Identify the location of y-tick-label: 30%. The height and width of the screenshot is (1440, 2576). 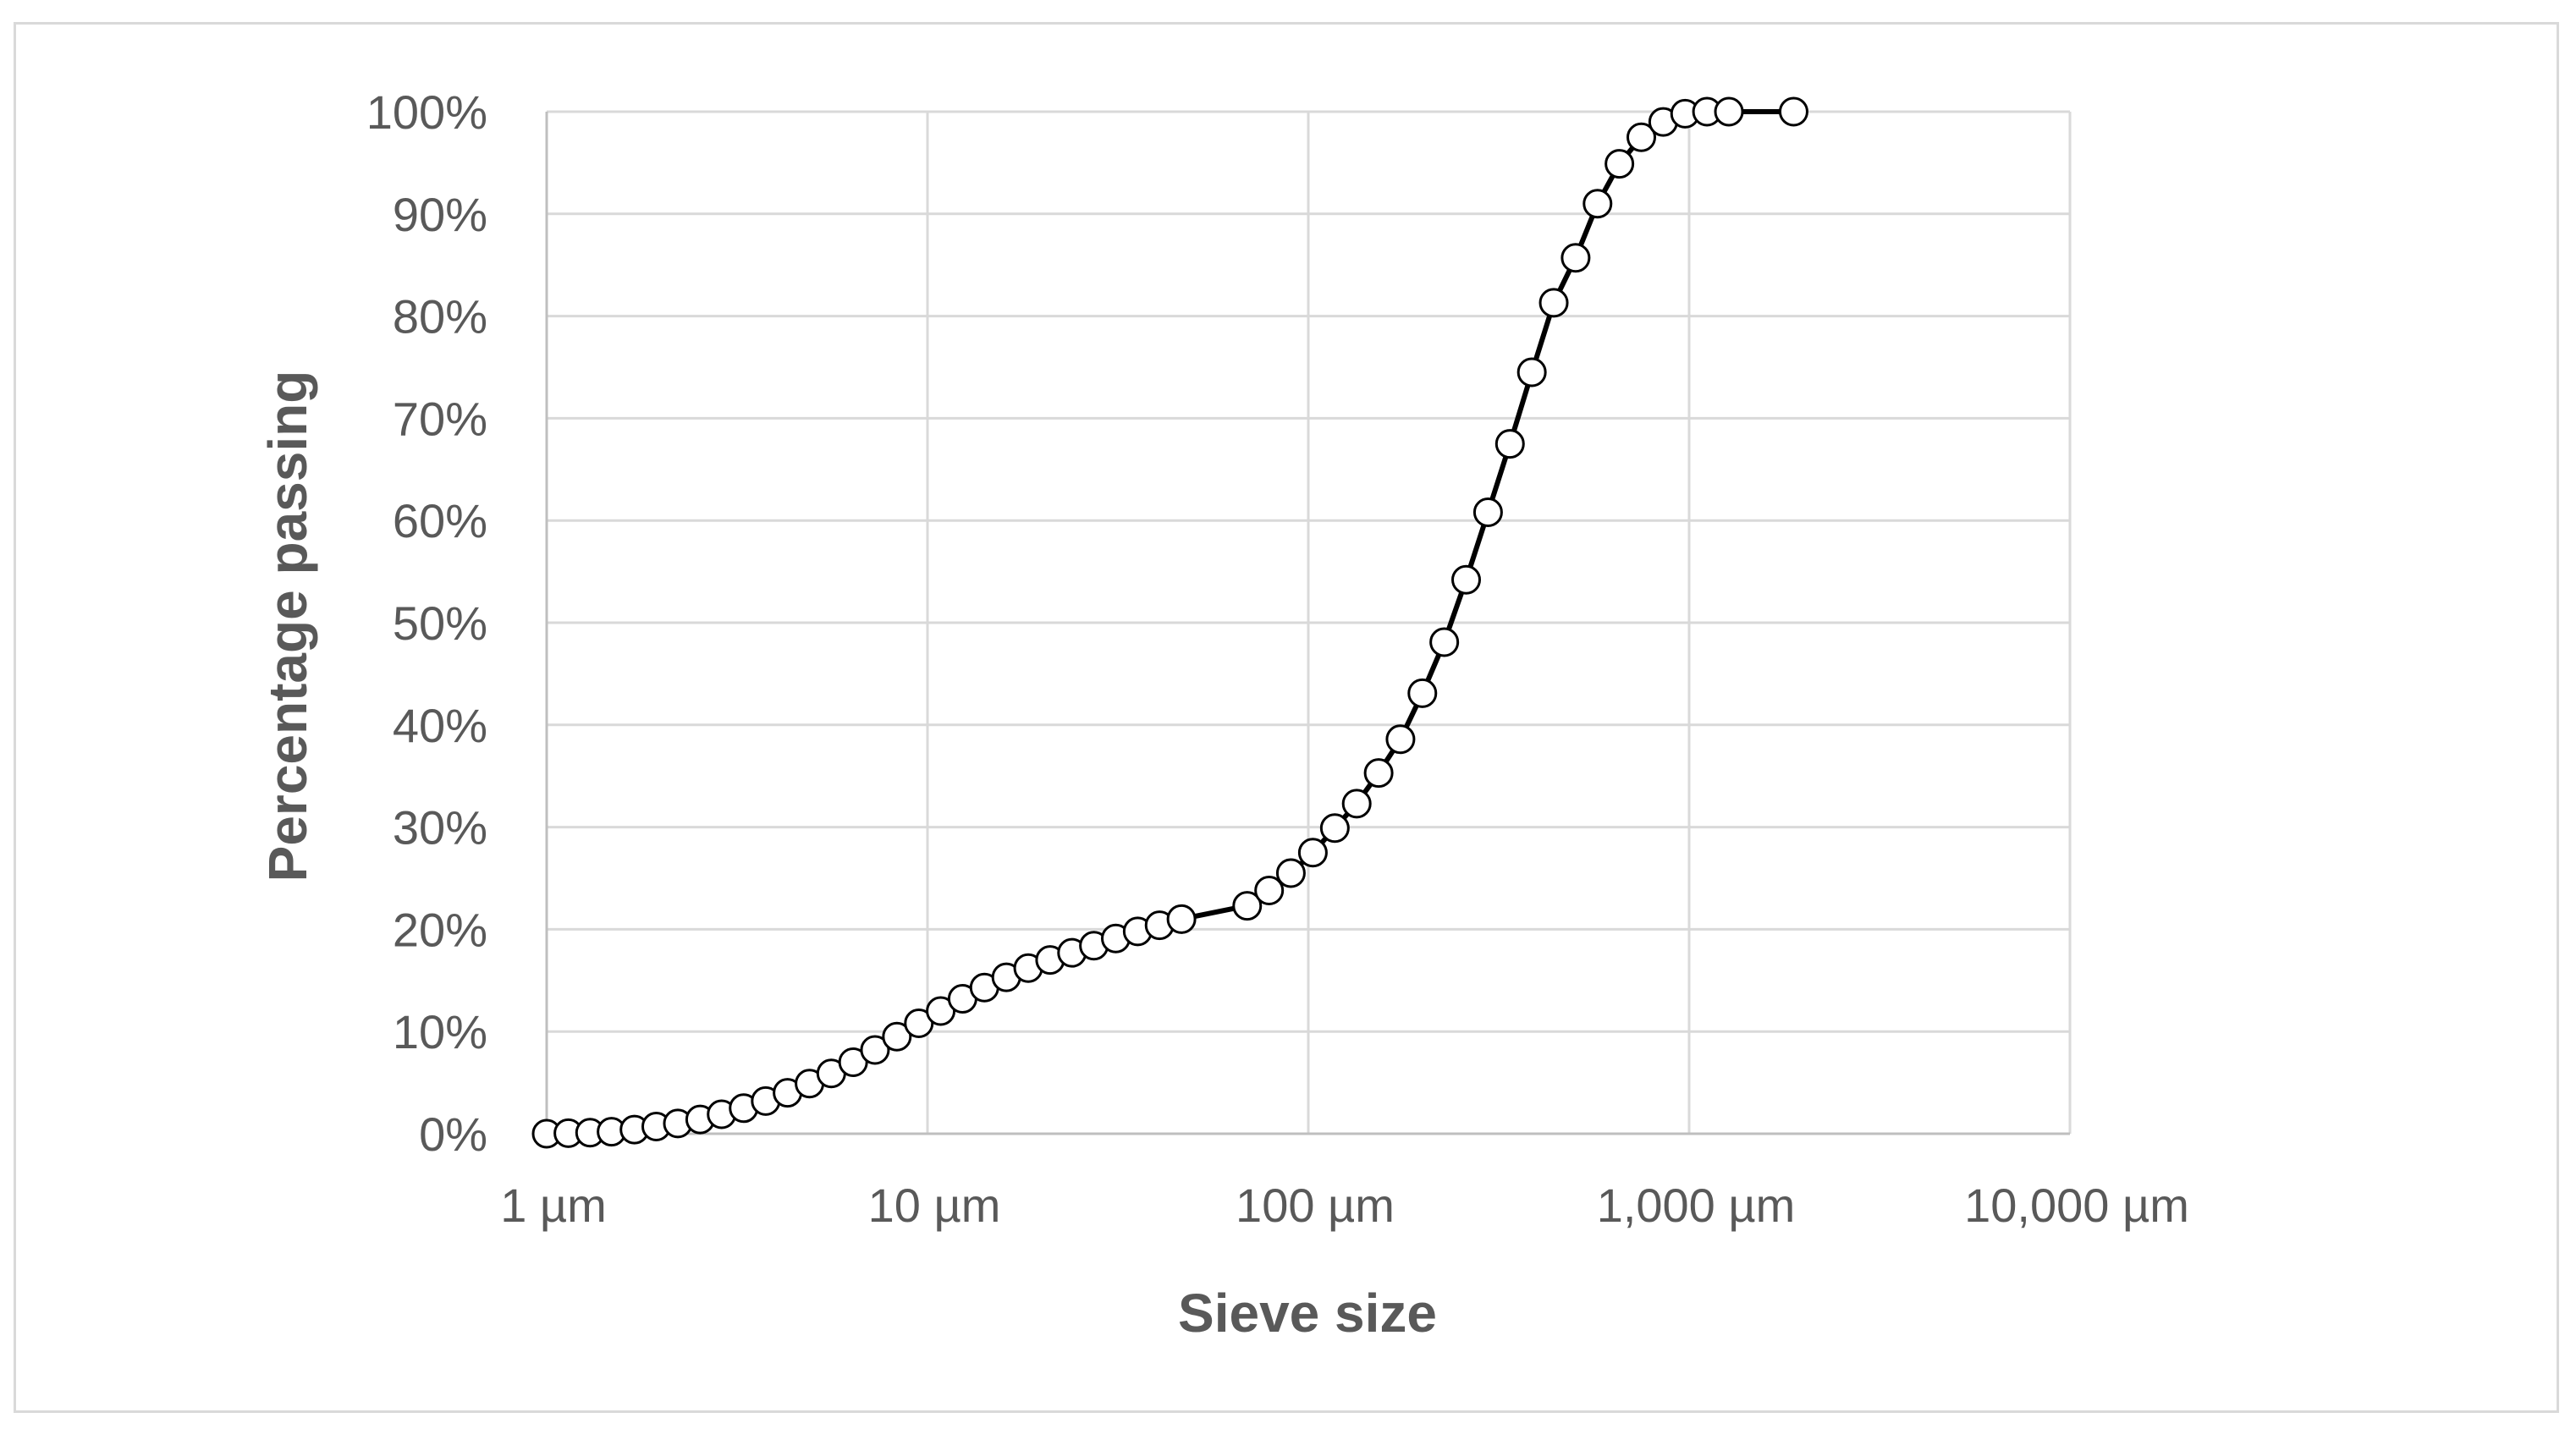
(440, 828).